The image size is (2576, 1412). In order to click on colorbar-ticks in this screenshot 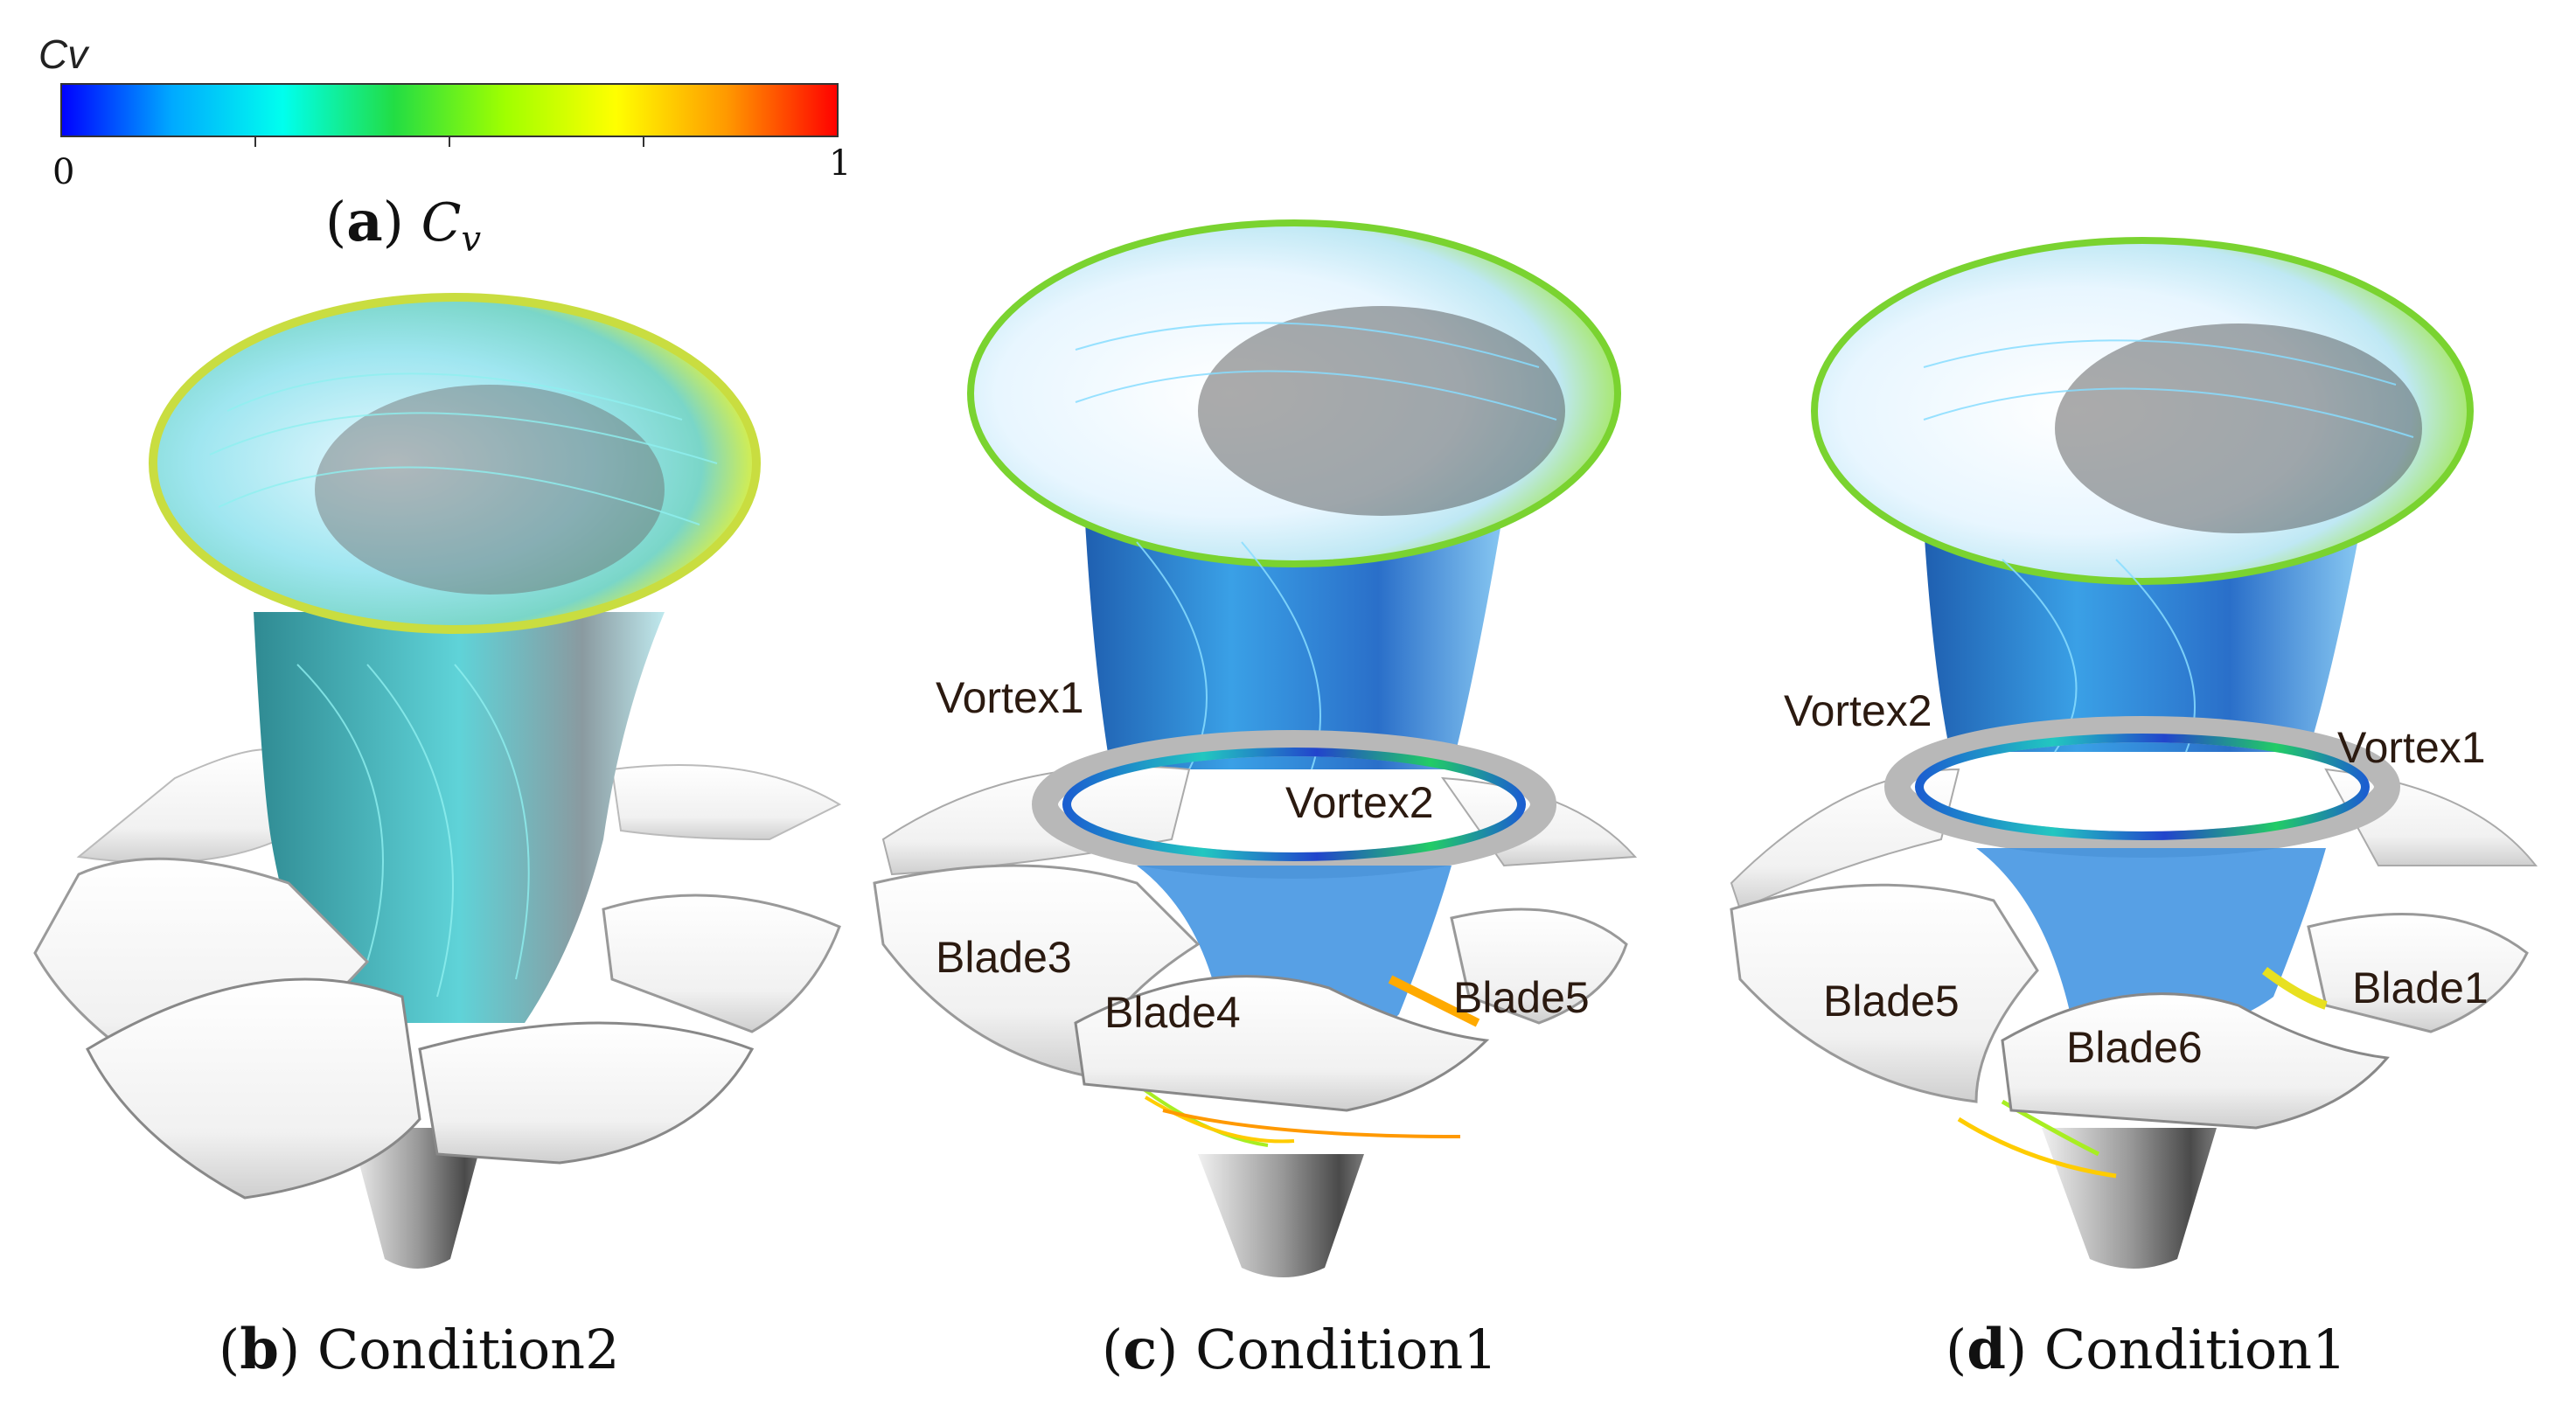, I will do `click(449, 141)`.